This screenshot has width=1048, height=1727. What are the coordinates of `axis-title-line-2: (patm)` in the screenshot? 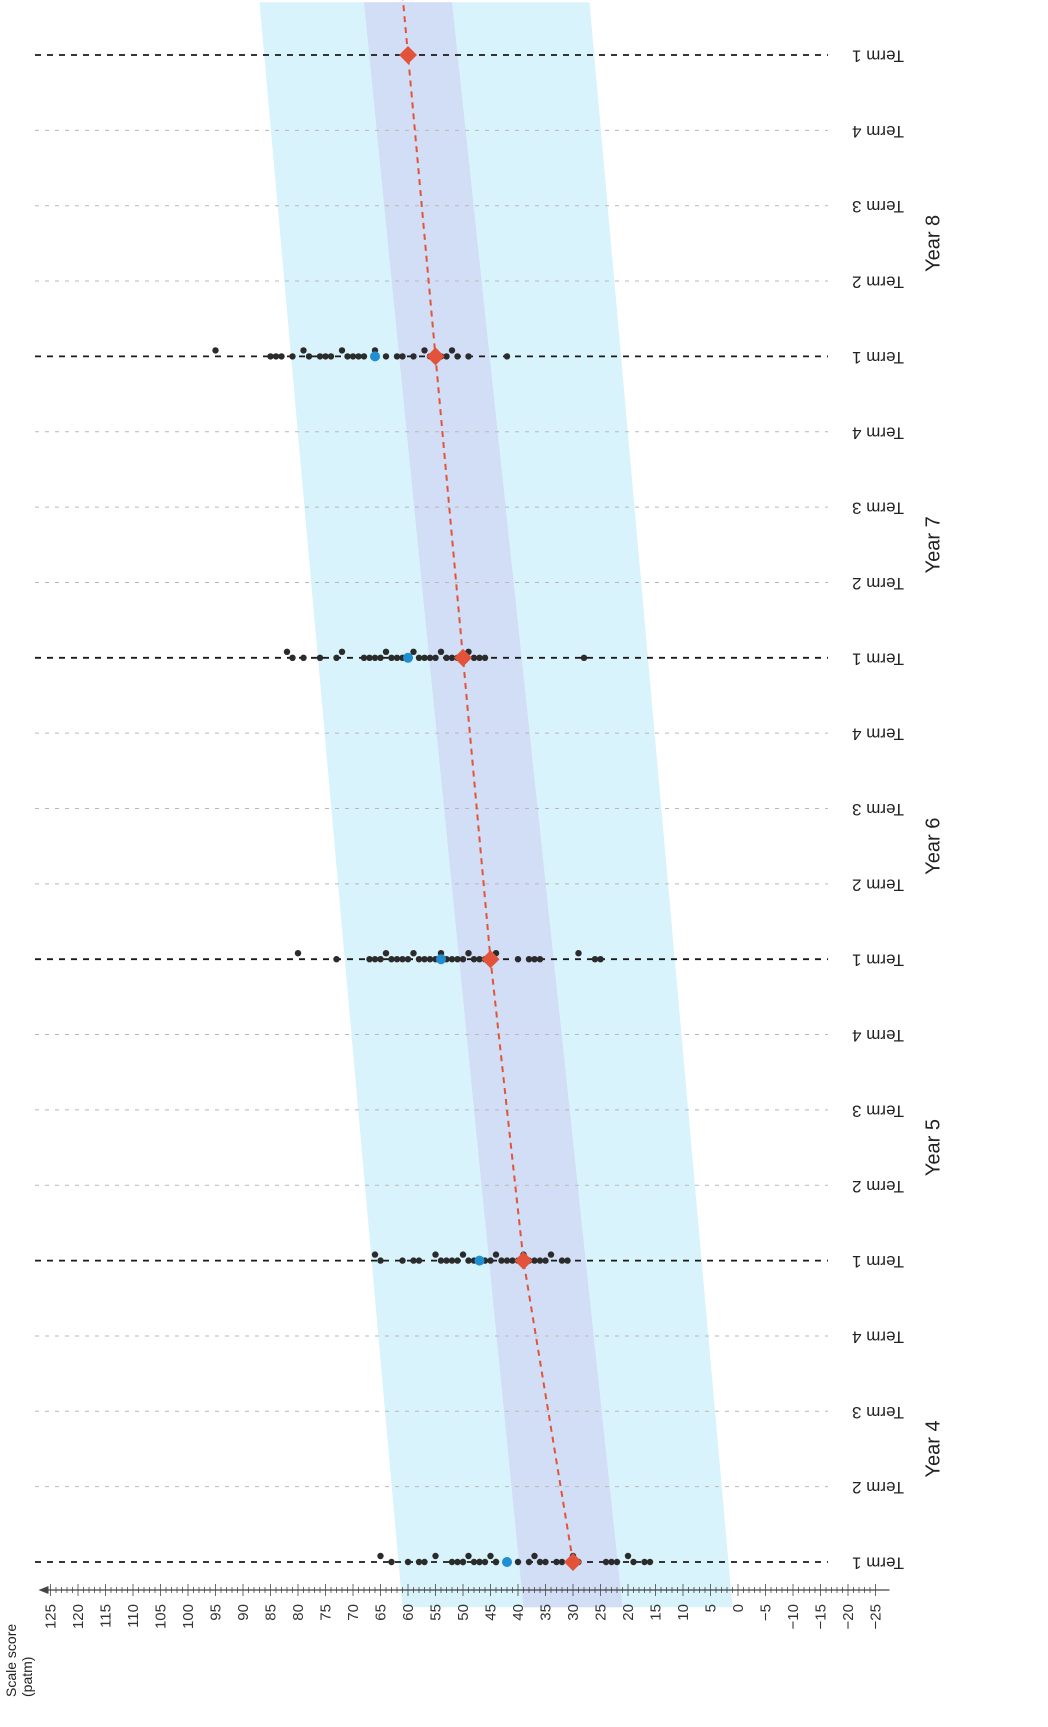 It's located at (27, 1677).